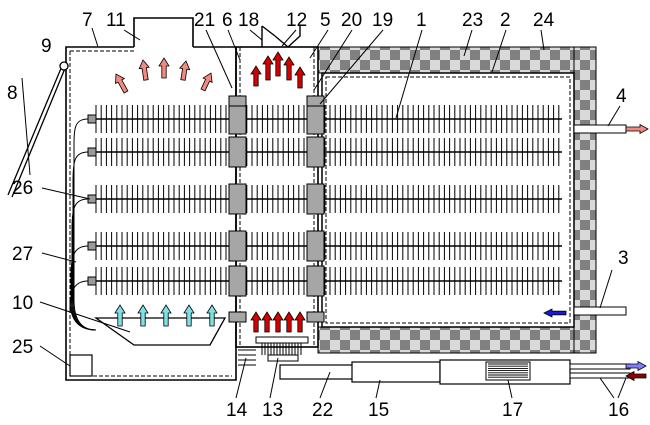 The width and height of the screenshot is (650, 425). What do you see at coordinates (22, 254) in the screenshot?
I see `label-27: 27` at bounding box center [22, 254].